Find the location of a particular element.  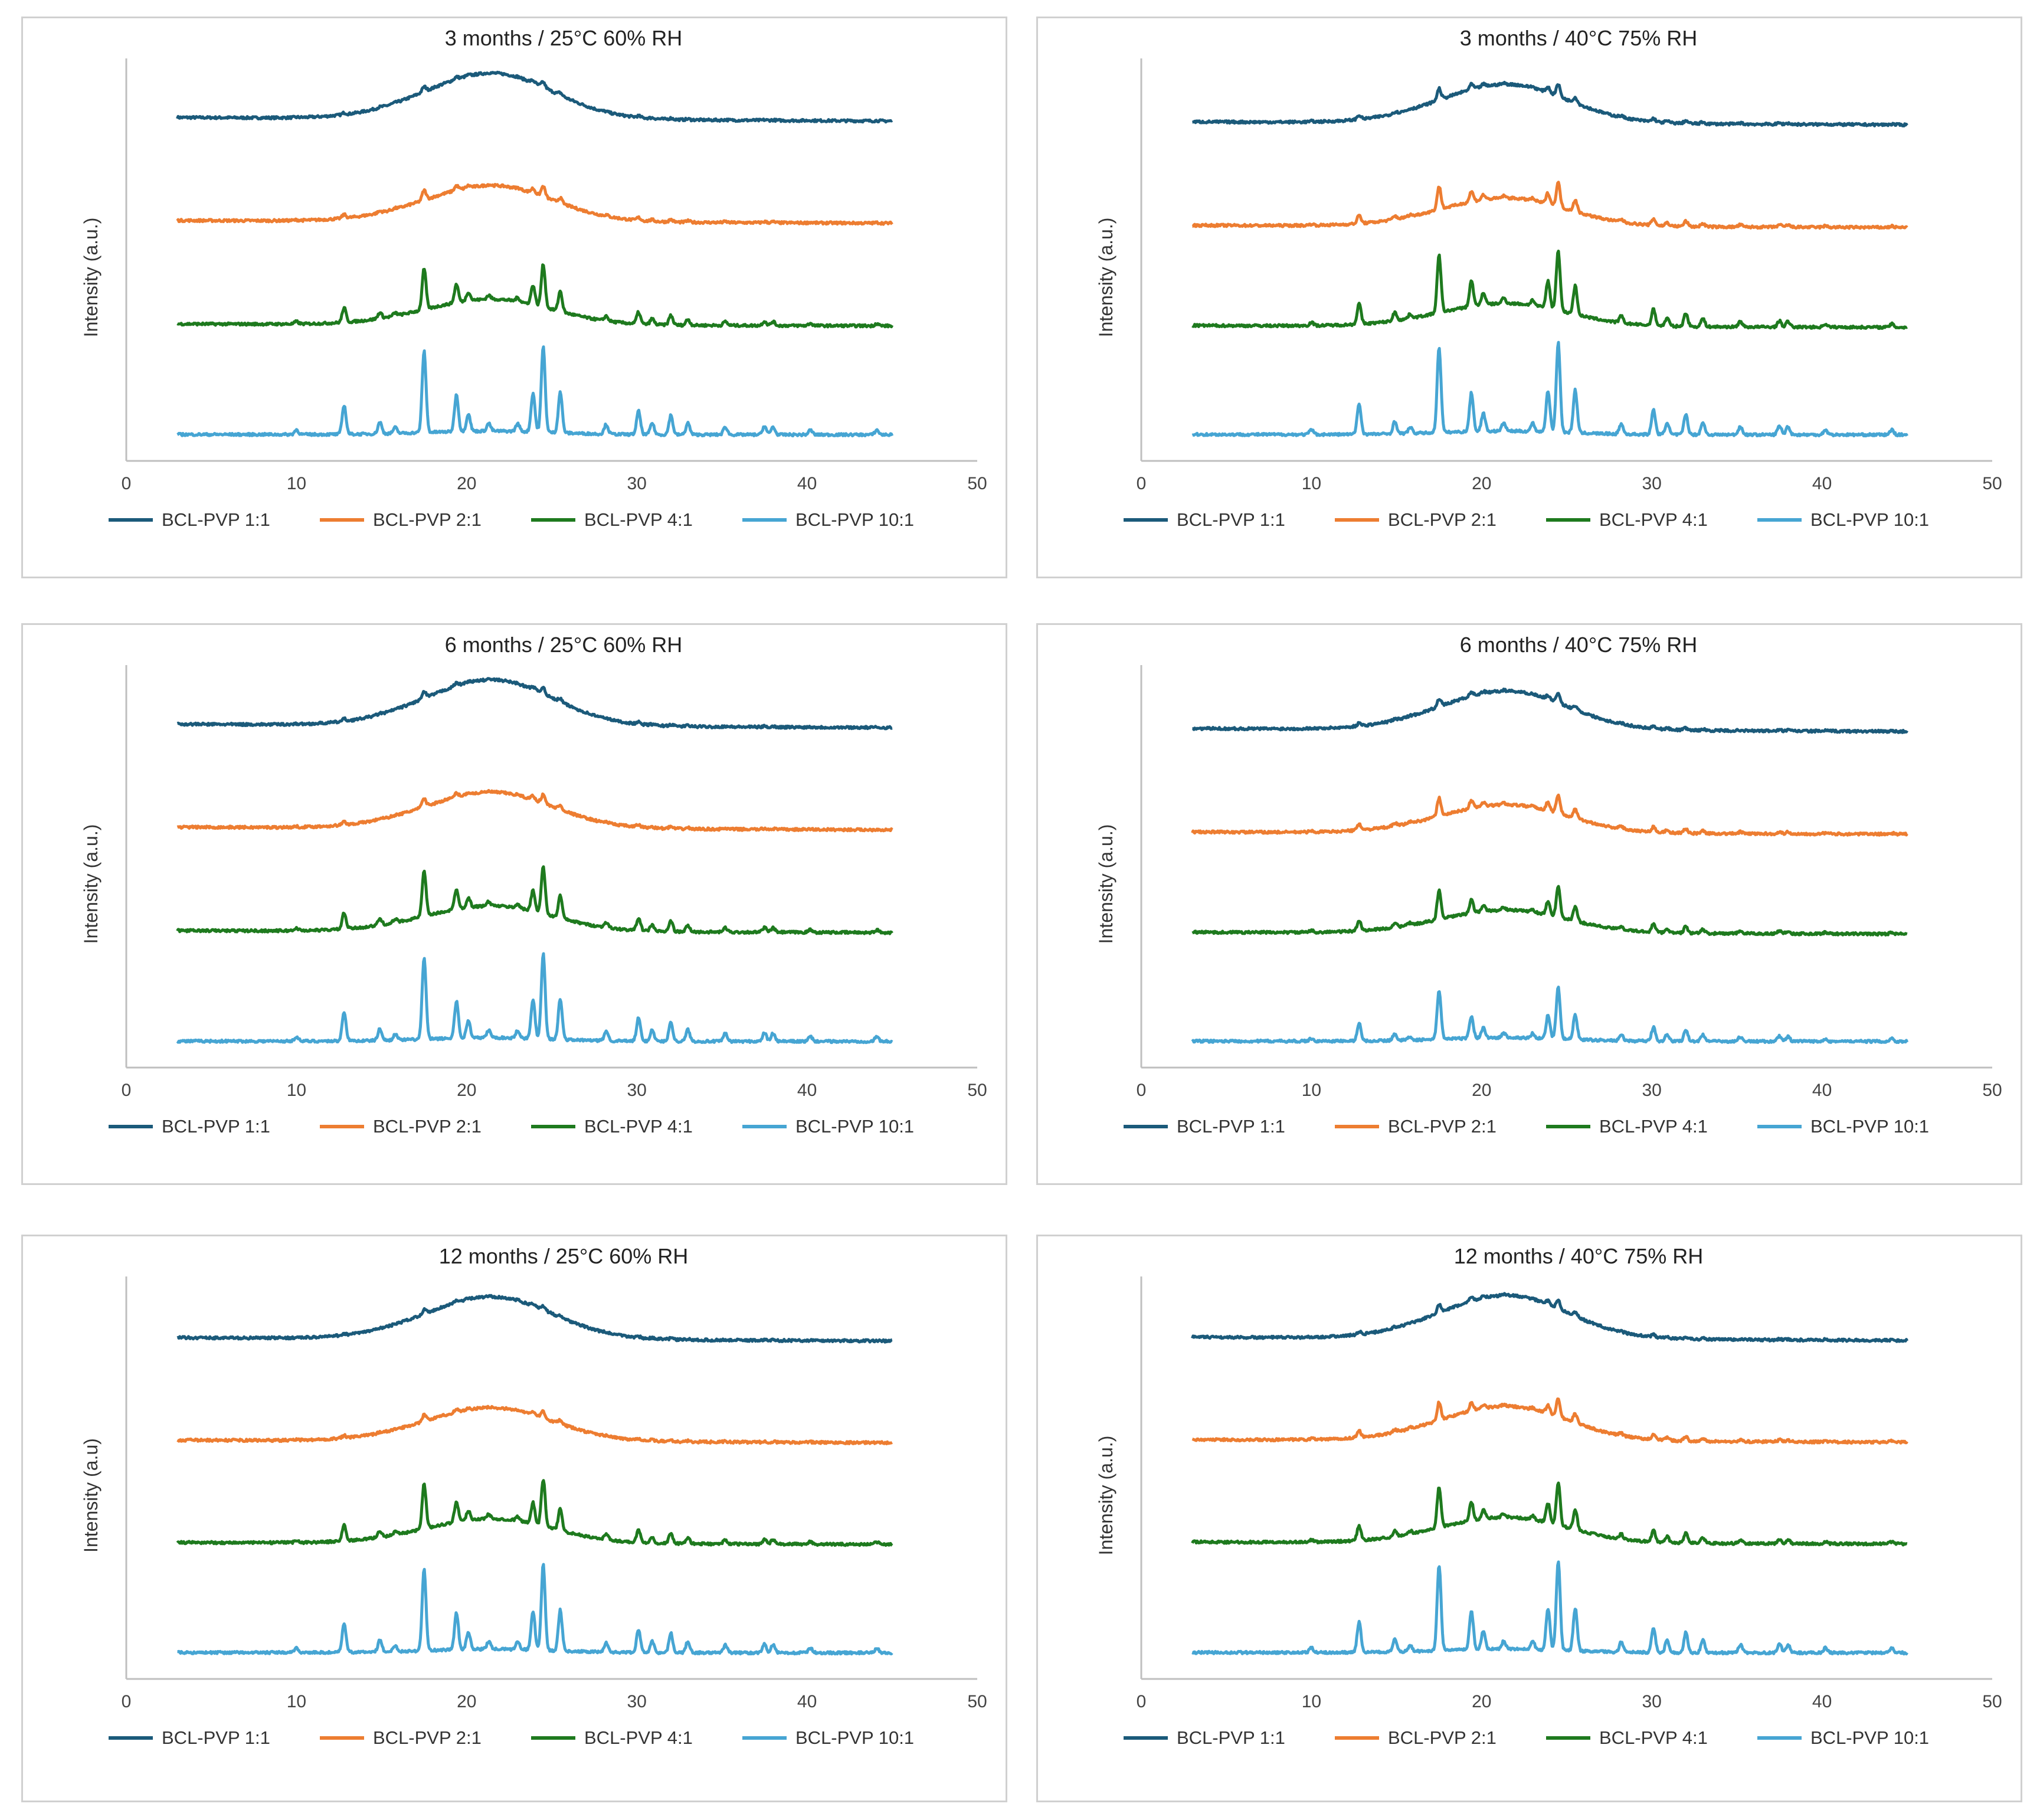

chart-title: 3 months / 25°C 60% RH is located at coordinates (564, 38).